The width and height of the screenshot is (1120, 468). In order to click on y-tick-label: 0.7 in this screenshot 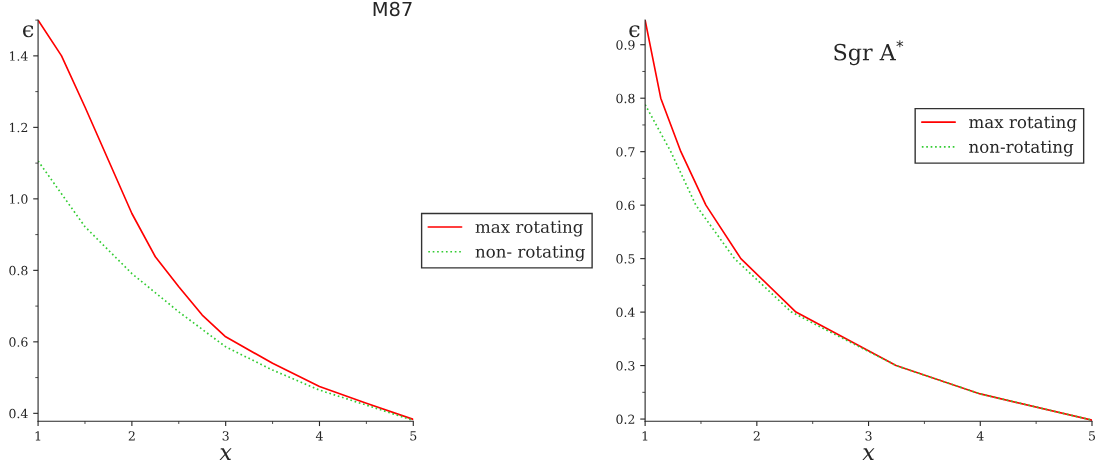, I will do `click(625, 152)`.